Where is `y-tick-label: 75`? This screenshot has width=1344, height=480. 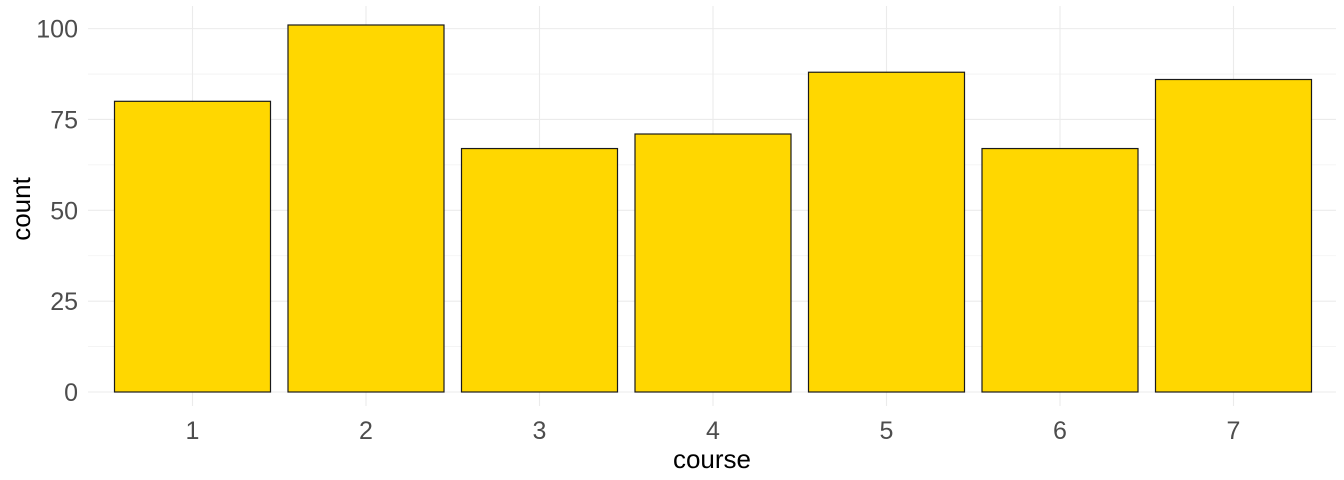
y-tick-label: 75 is located at coordinates (64, 120).